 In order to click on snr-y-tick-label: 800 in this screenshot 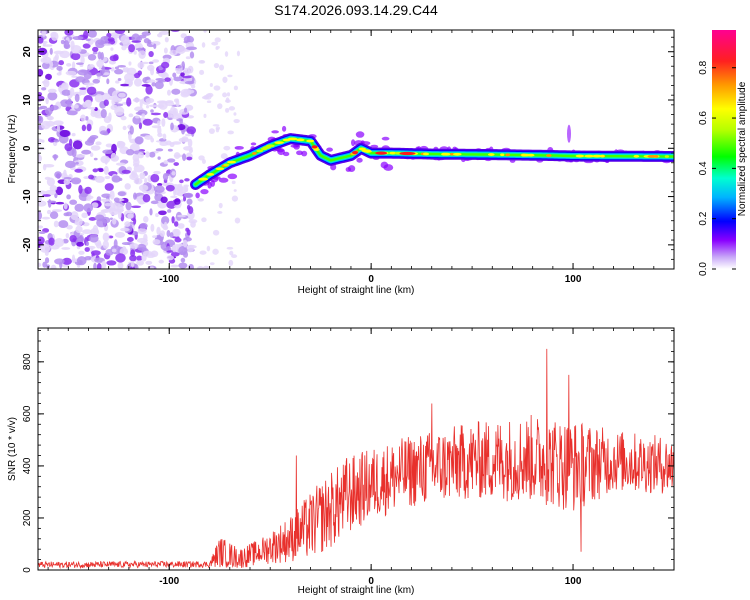, I will do `click(27, 361)`.